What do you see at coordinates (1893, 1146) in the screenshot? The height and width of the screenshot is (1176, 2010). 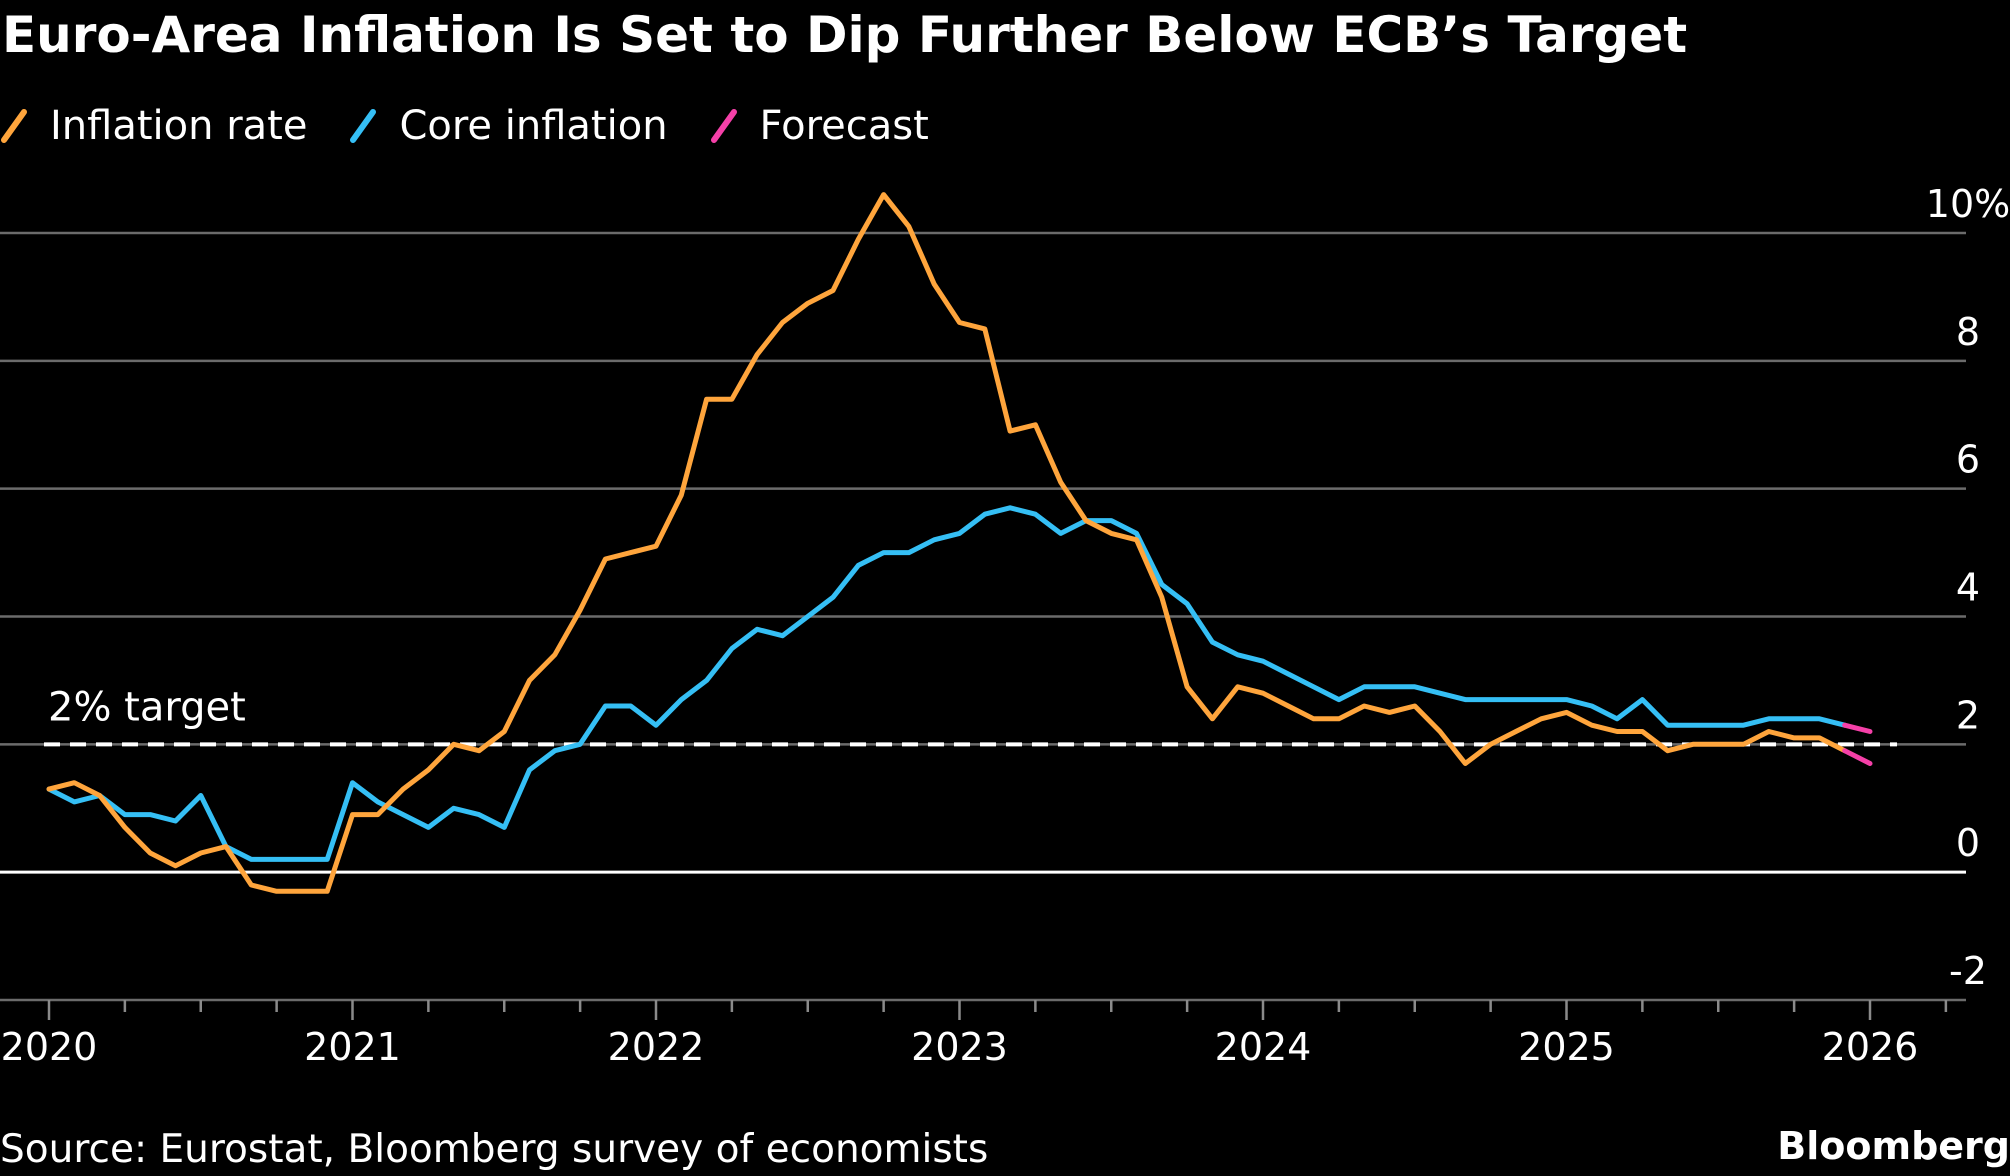 I see `bloomberg-logo: Bloomberg` at bounding box center [1893, 1146].